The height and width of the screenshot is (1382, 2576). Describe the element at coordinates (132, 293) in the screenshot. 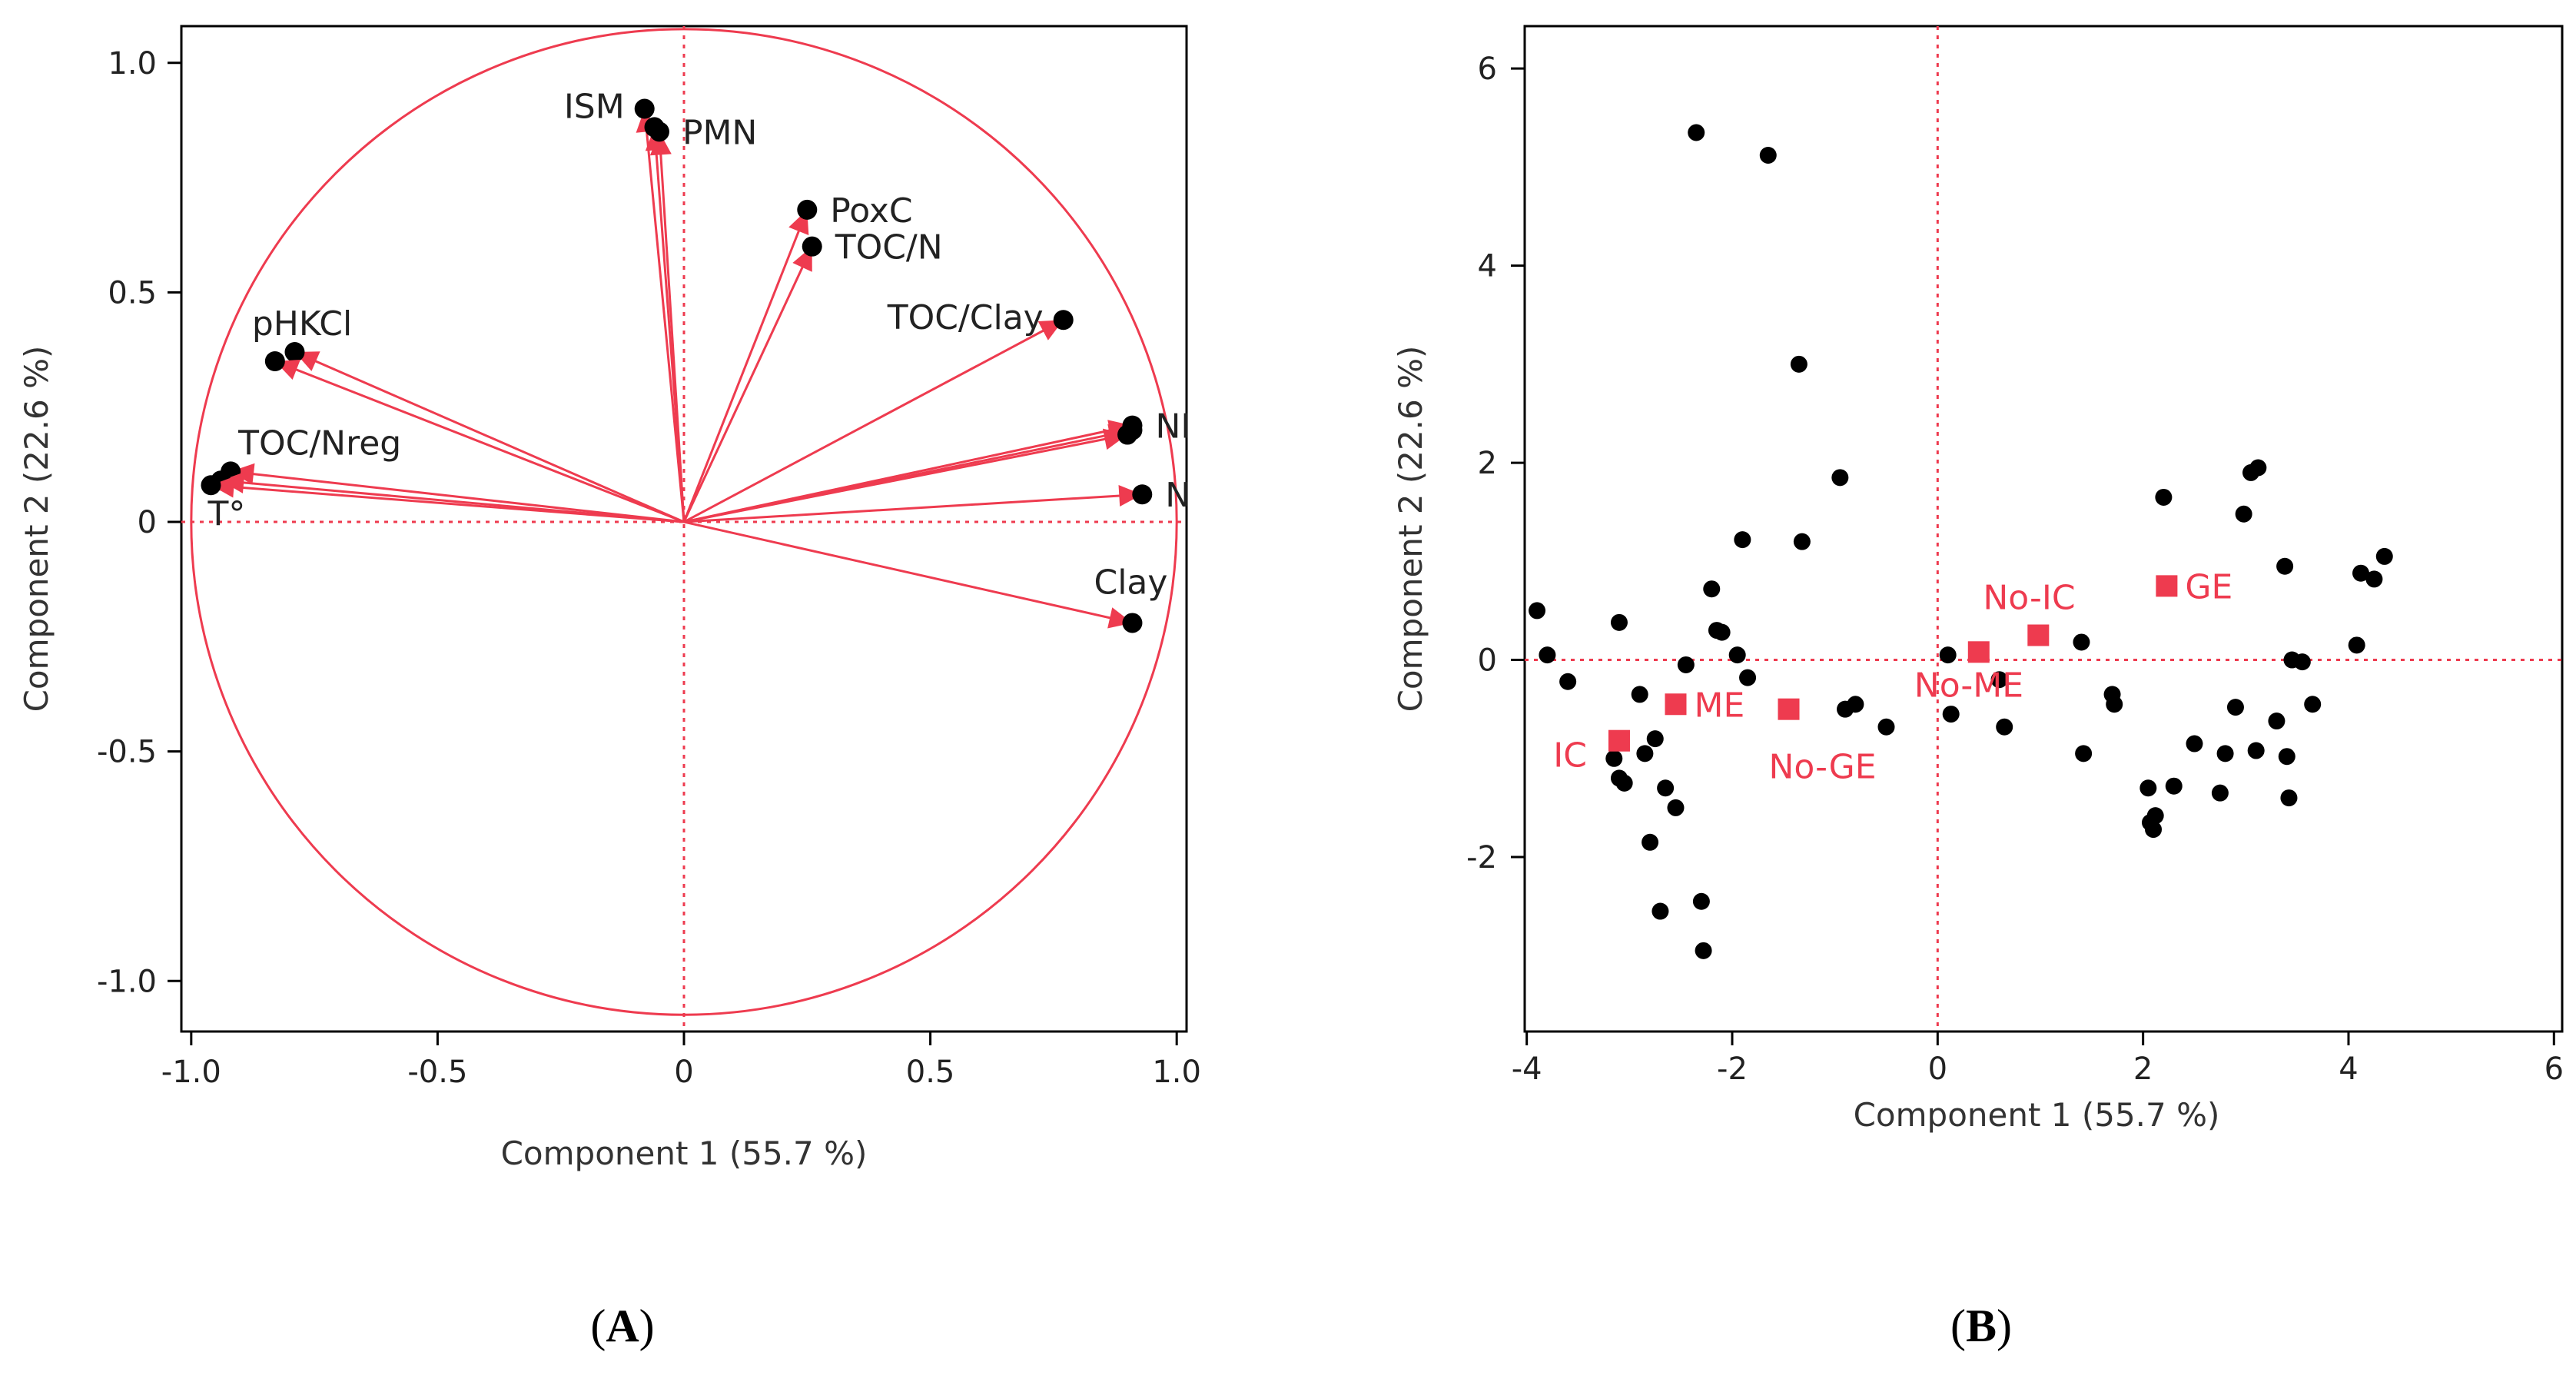

I see `y-tick-label: 0.5` at that location.